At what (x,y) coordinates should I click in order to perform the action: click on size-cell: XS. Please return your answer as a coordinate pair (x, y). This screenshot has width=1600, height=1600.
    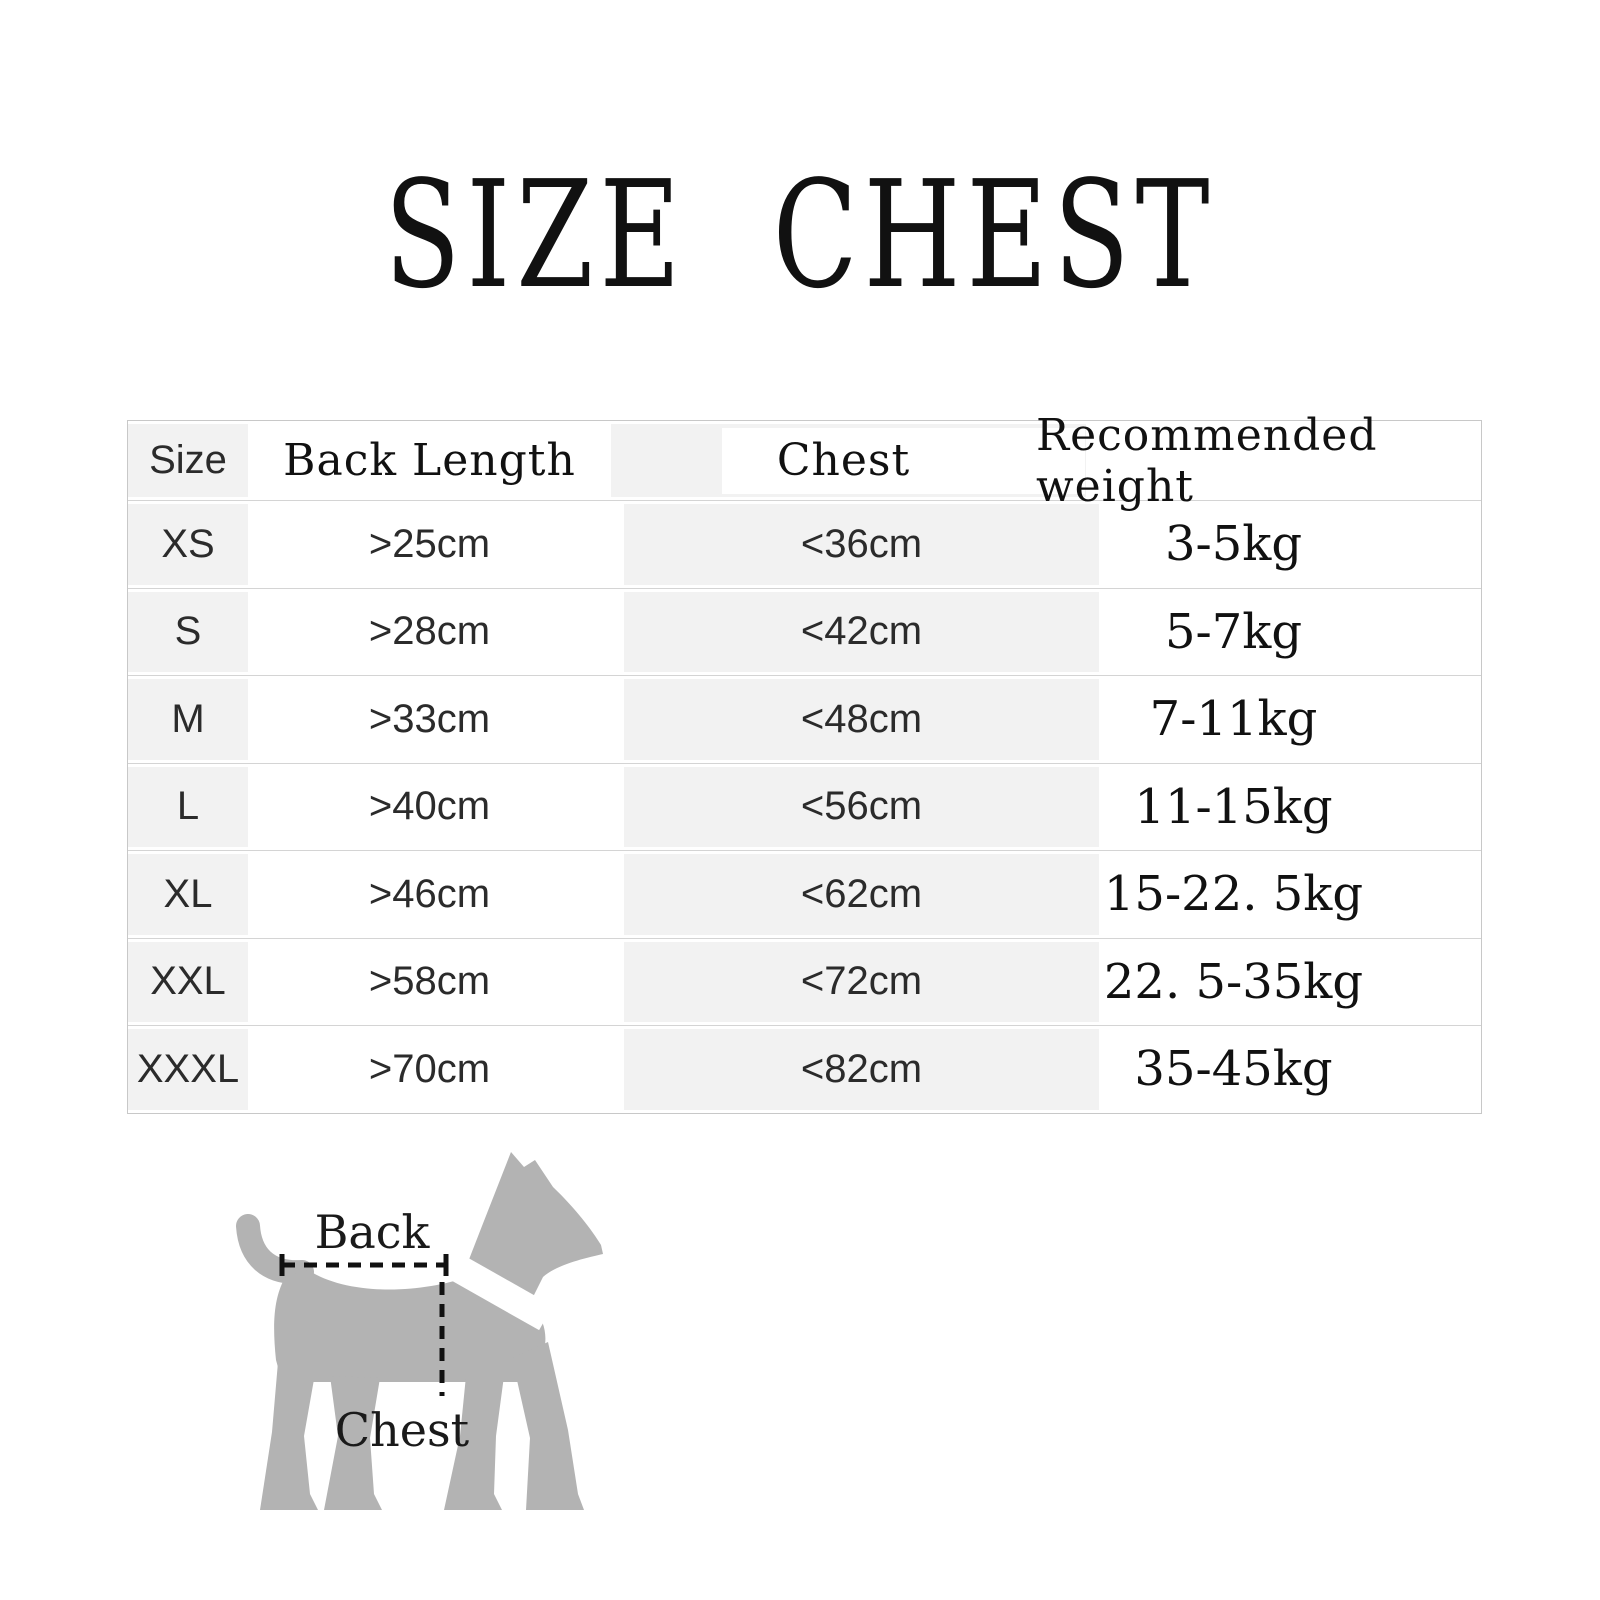
    Looking at the image, I should click on (188, 544).